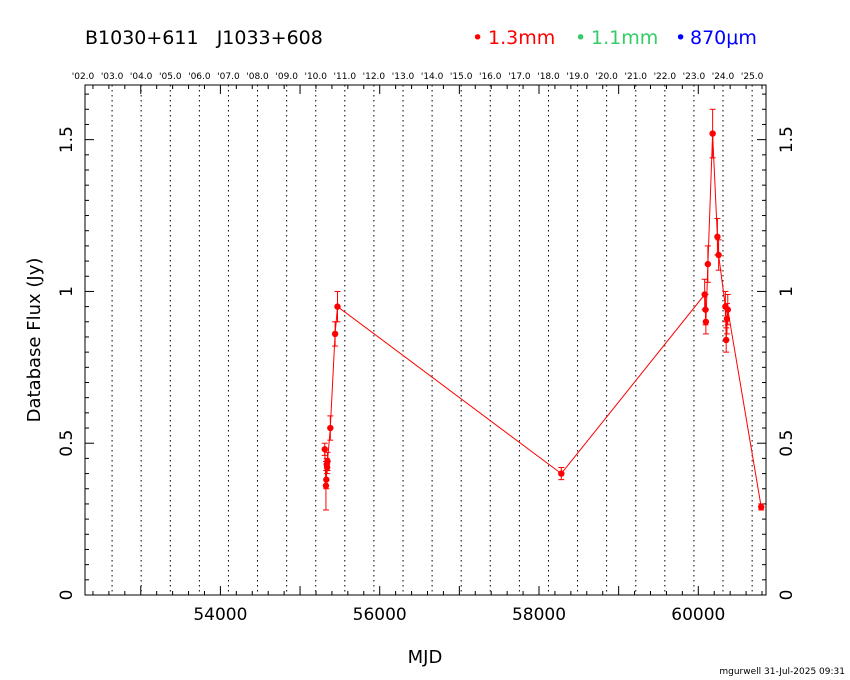 Image resolution: width=850 pixels, height=680 pixels. Describe the element at coordinates (694, 77) in the screenshot. I see `year-label: '23.0` at that location.